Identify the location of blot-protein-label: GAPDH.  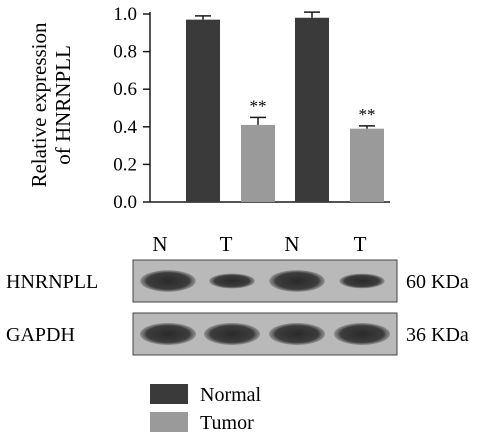
(40, 335).